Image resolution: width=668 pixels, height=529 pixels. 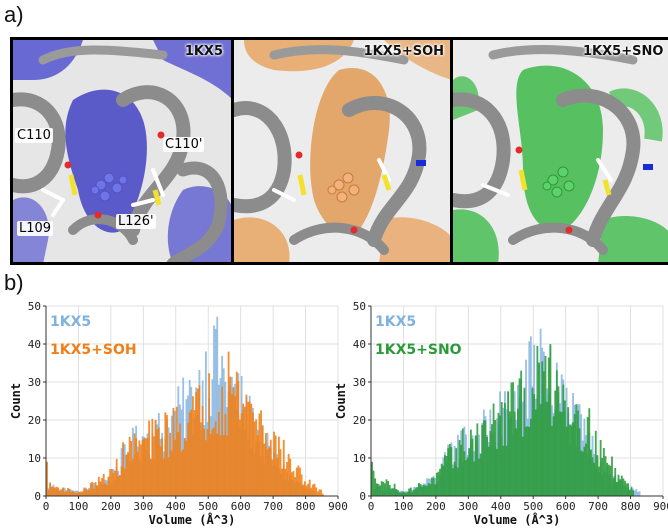 What do you see at coordinates (34, 420) in the screenshot?
I see `y-tick-label: 20` at bounding box center [34, 420].